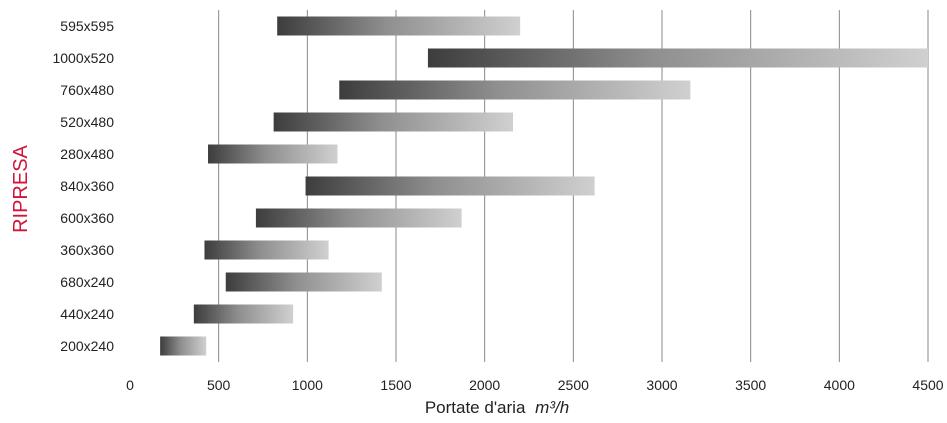  What do you see at coordinates (183, 346) in the screenshot?
I see `bar-200x240` at bounding box center [183, 346].